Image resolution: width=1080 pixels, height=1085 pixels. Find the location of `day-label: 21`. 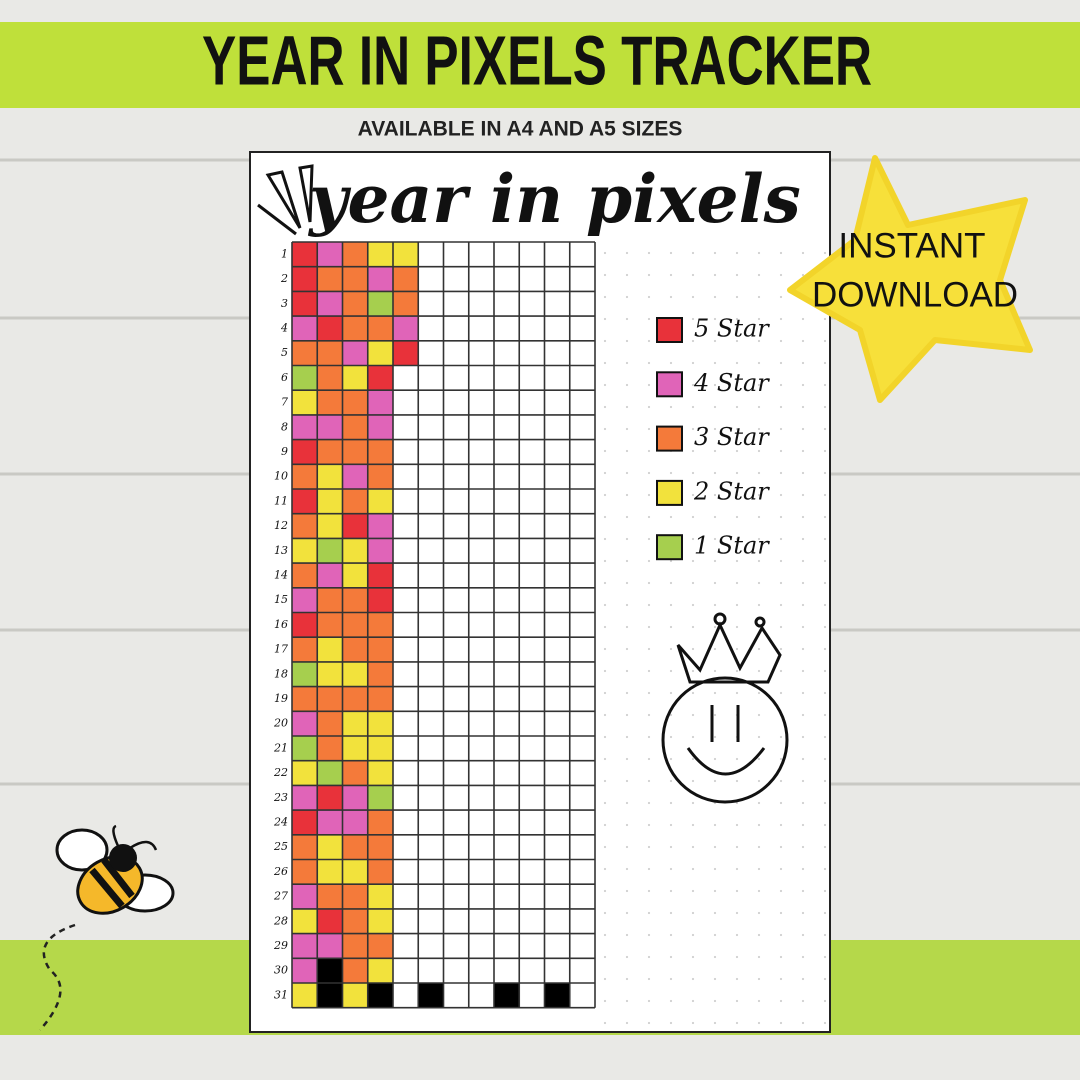

day-label: 21 is located at coordinates (280, 747).